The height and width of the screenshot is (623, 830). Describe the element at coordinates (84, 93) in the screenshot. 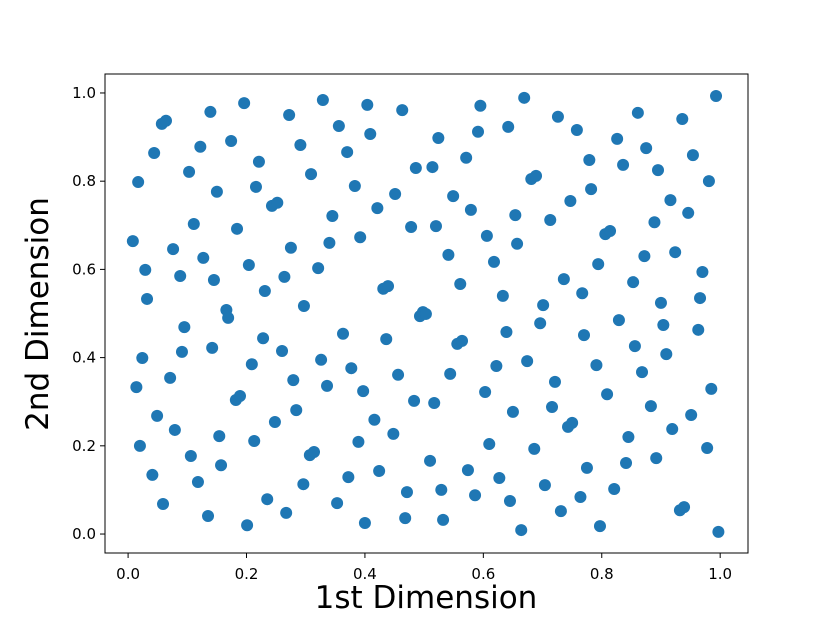

I see `y-tick-label: 1.0` at that location.